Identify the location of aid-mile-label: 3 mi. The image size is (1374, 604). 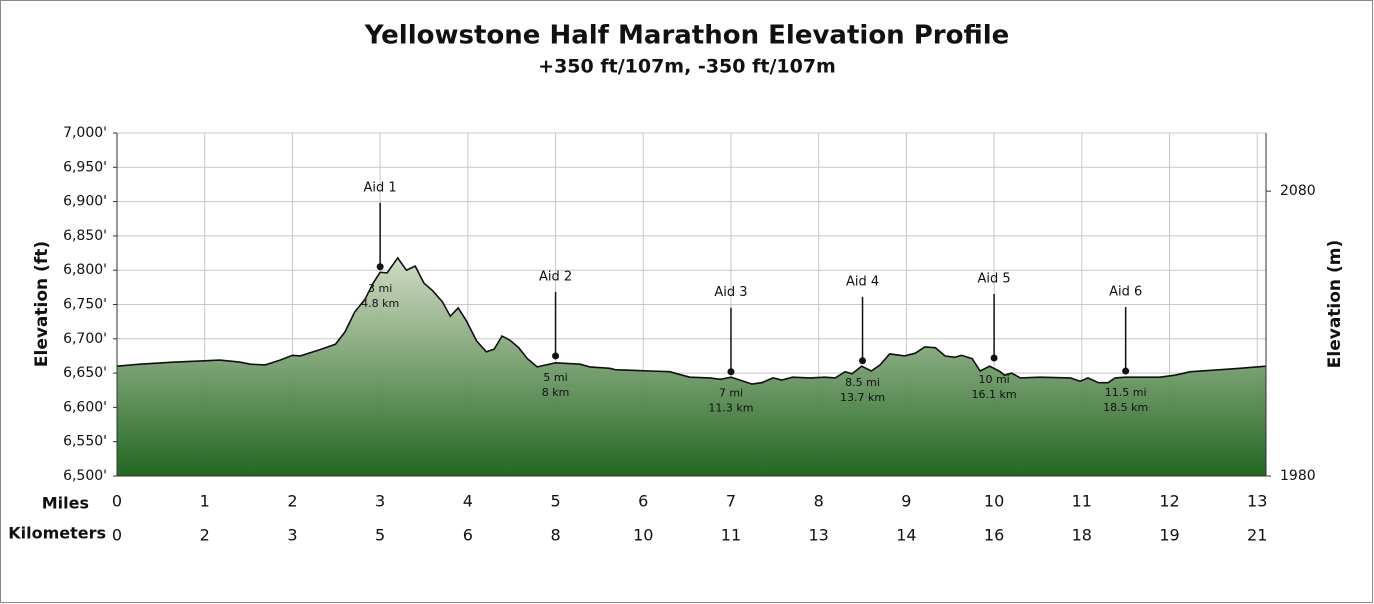
(380, 288).